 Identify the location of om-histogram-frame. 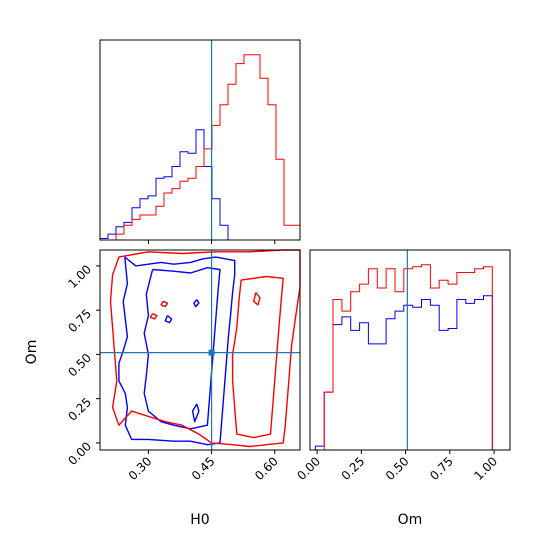
(410, 350).